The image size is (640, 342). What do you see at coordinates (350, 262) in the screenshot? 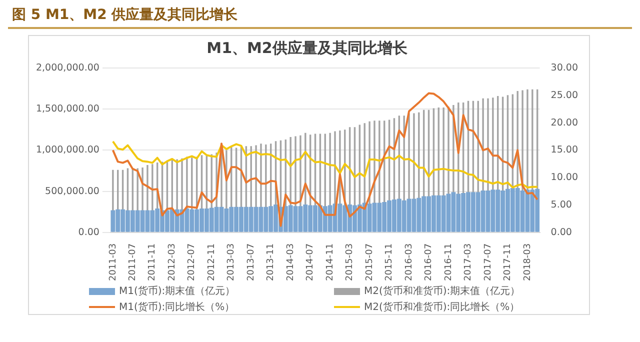
I see `x-tick-label: 2015-03` at bounding box center [350, 262].